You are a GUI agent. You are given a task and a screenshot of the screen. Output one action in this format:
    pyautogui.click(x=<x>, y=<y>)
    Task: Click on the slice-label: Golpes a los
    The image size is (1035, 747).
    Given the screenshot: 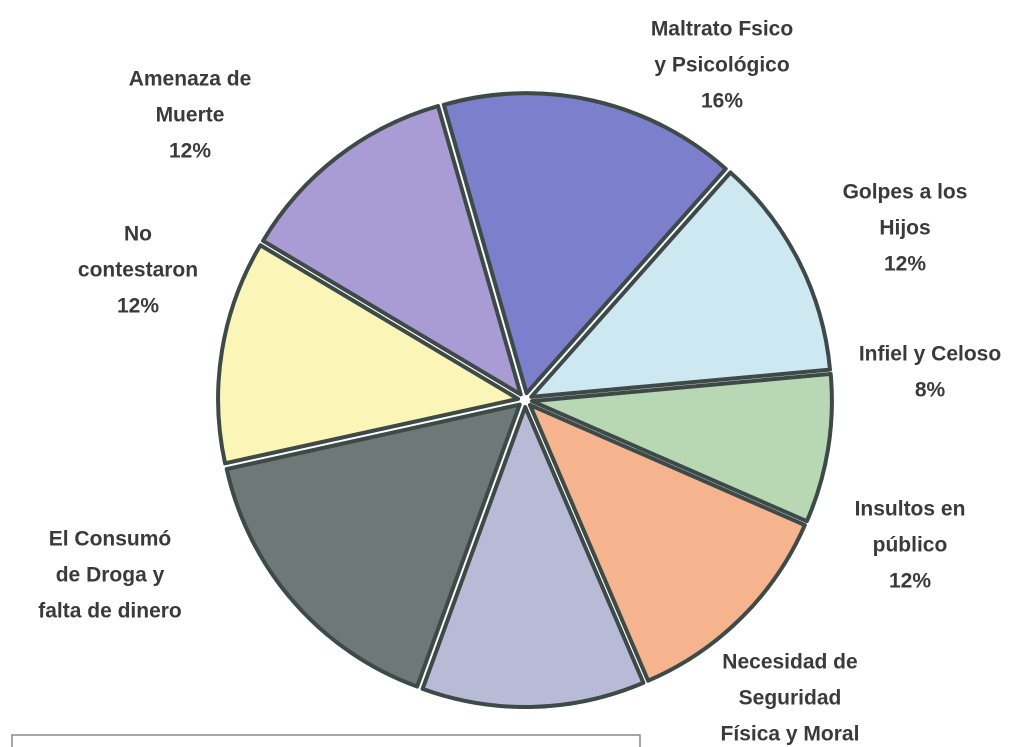 What is the action you would take?
    pyautogui.click(x=905, y=192)
    